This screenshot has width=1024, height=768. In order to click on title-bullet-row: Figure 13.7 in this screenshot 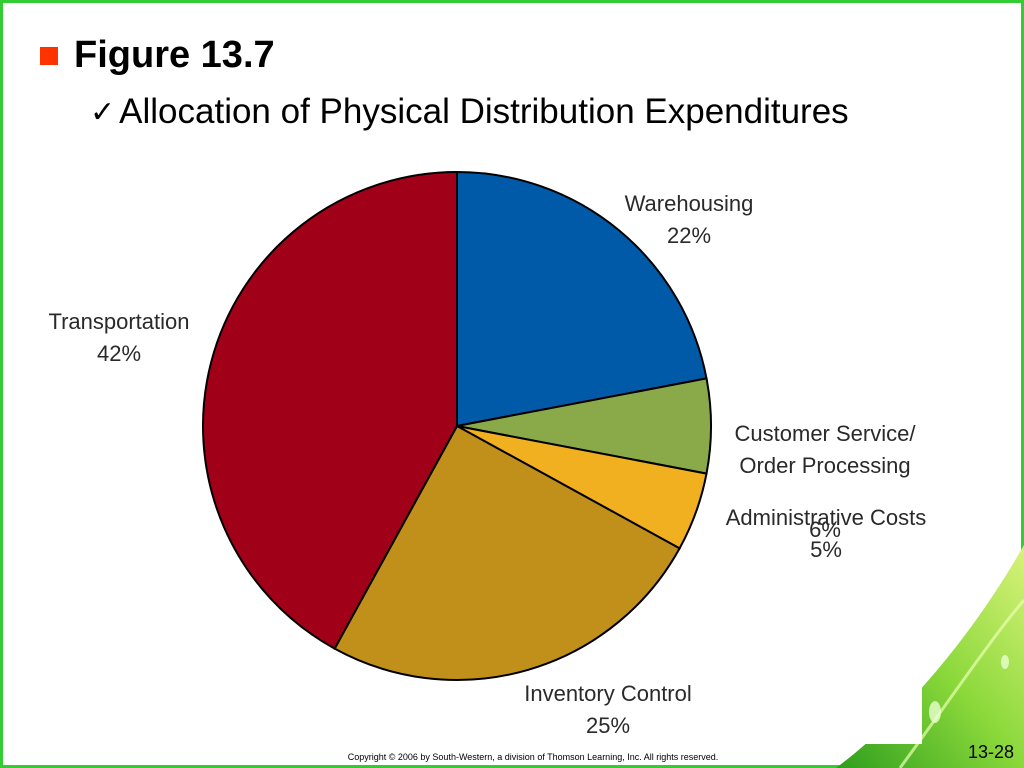, I will do `click(157, 55)`.